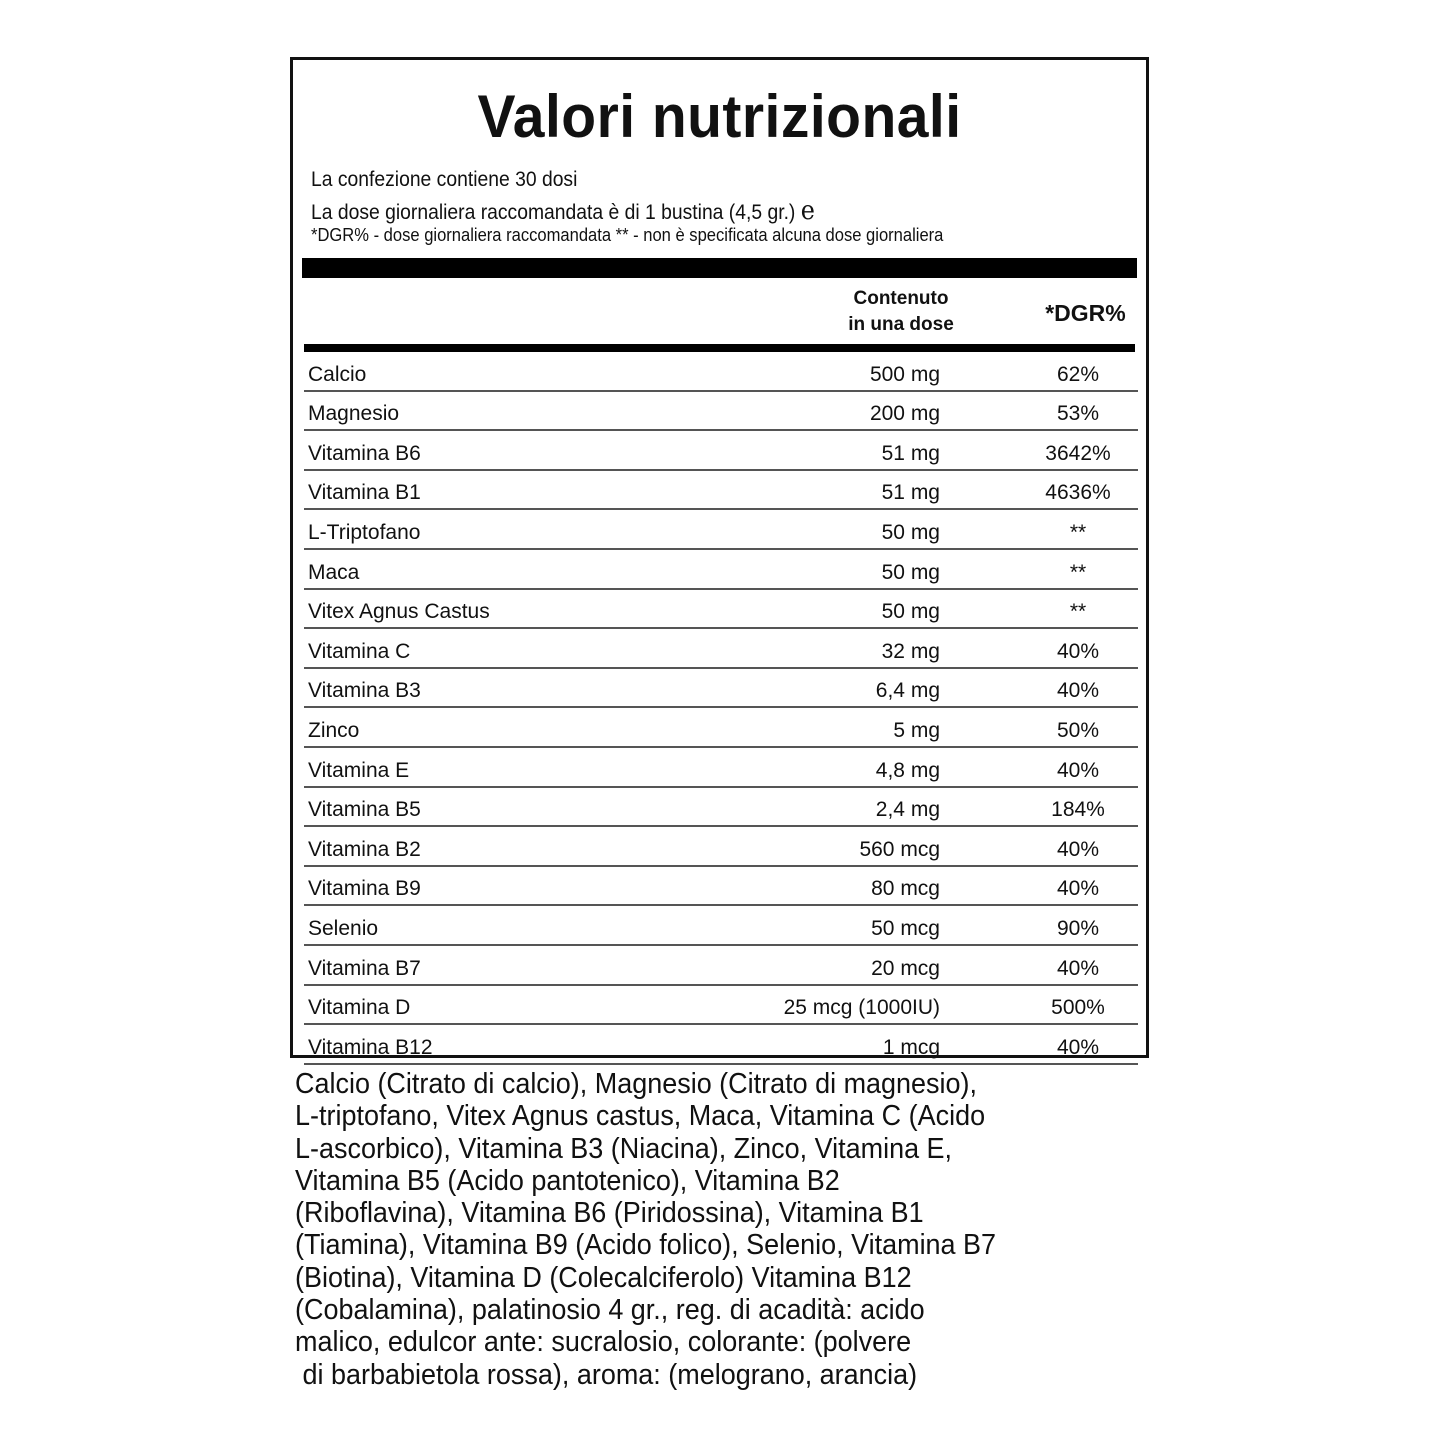 The width and height of the screenshot is (1445, 1445). What do you see at coordinates (721, 689) in the screenshot?
I see `table-row: Vitamina B3 6,4 mg 40%` at bounding box center [721, 689].